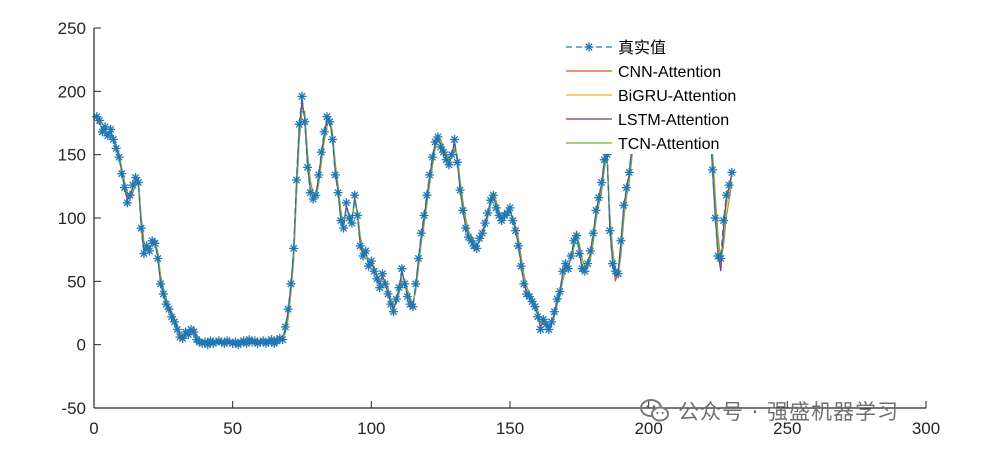 Image resolution: width=1002 pixels, height=452 pixels. What do you see at coordinates (72, 155) in the screenshot?
I see `y-tick-label: 150` at bounding box center [72, 155].